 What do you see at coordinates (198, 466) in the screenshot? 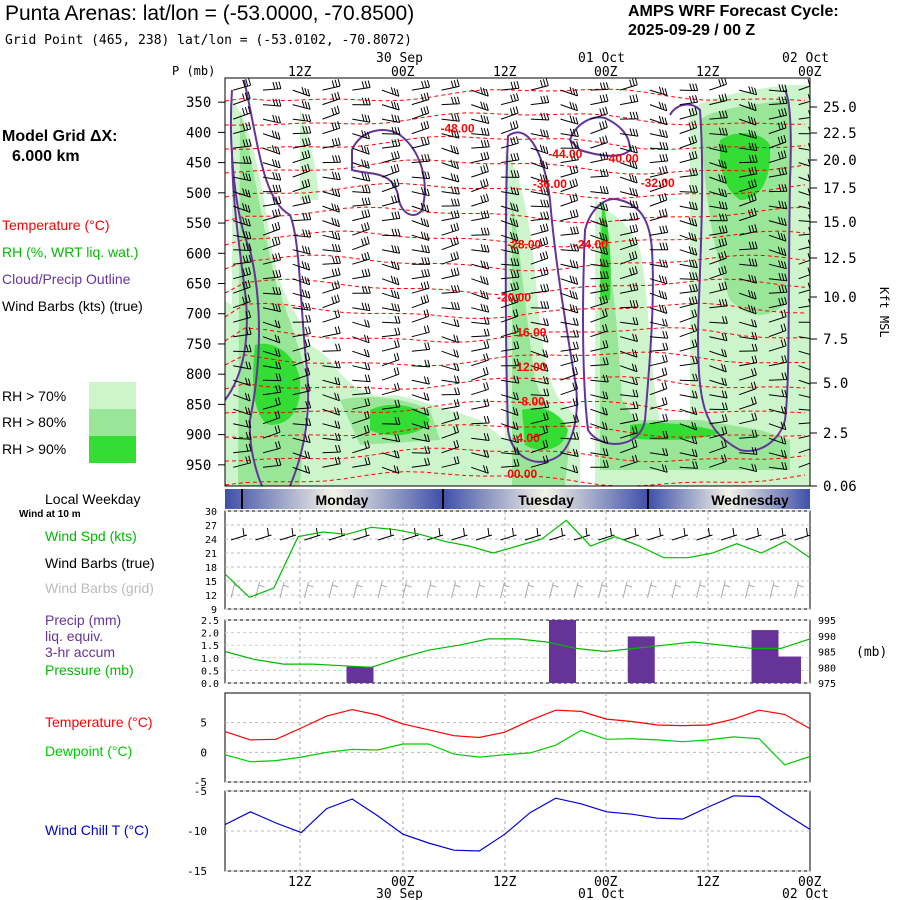
I see `pressure-tick-label: 950` at bounding box center [198, 466].